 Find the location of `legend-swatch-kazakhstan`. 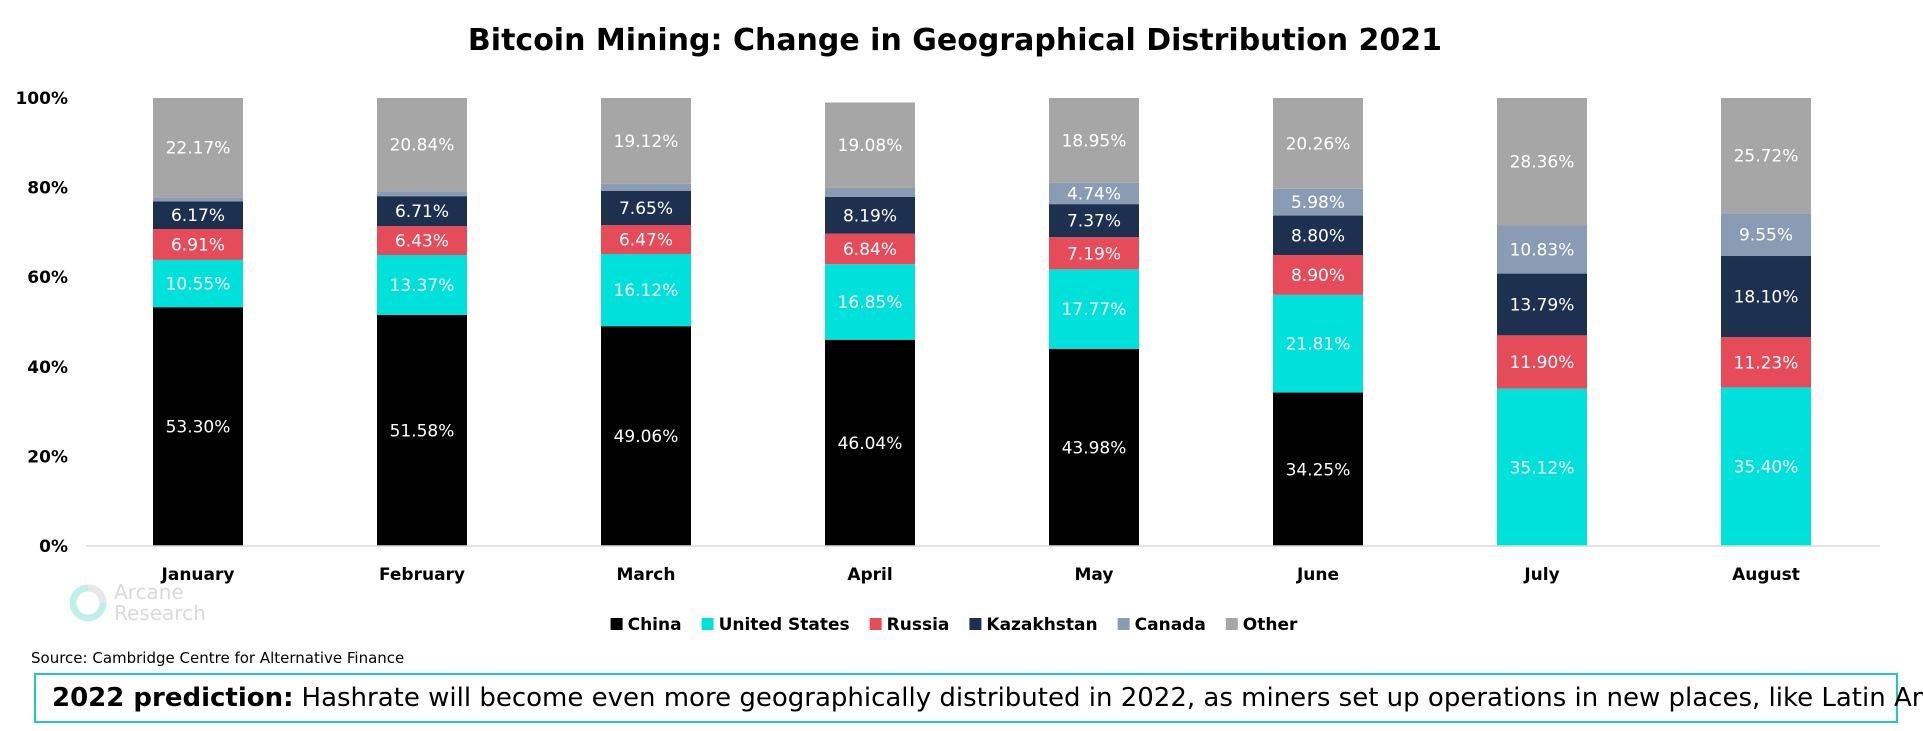

legend-swatch-kazakhstan is located at coordinates (975, 624).